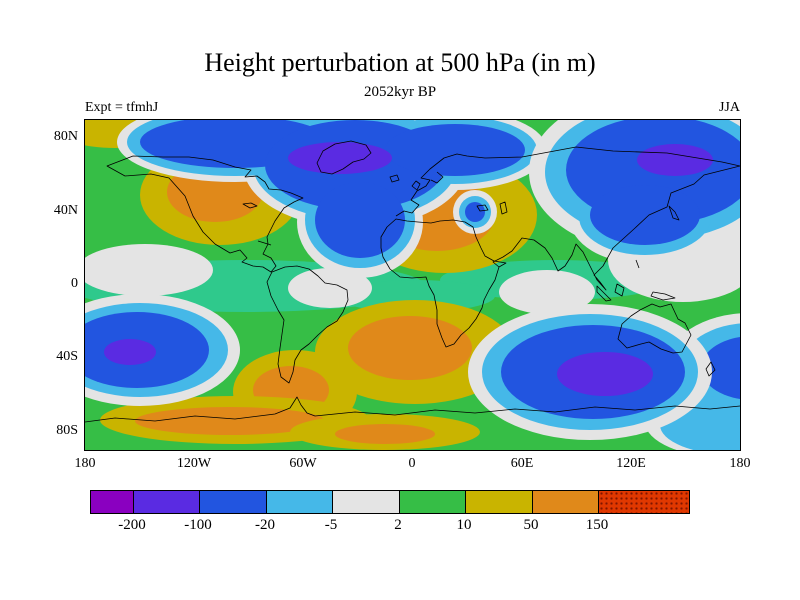 This screenshot has width=800, height=600. I want to click on y-tick-label: 80N, so click(65, 136).